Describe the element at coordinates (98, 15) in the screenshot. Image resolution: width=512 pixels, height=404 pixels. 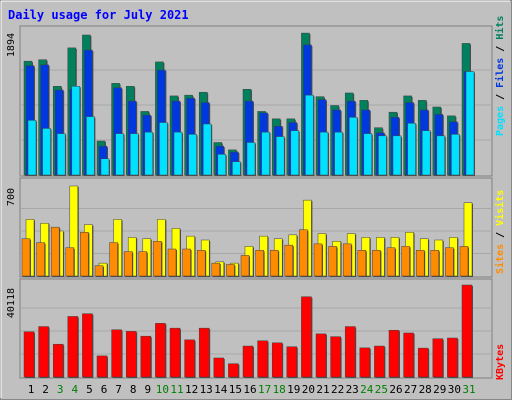
I see `chart-title: Daily usage for July 2021` at that location.